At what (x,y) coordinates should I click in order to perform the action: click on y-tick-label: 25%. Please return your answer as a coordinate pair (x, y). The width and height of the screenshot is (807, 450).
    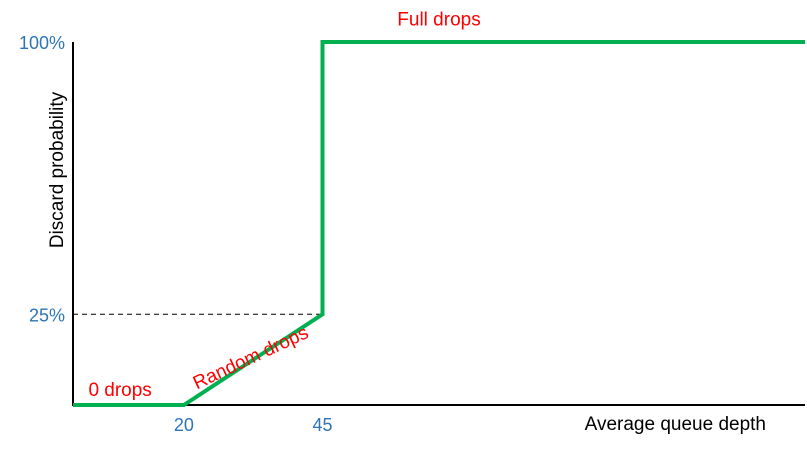
    Looking at the image, I should click on (47, 315).